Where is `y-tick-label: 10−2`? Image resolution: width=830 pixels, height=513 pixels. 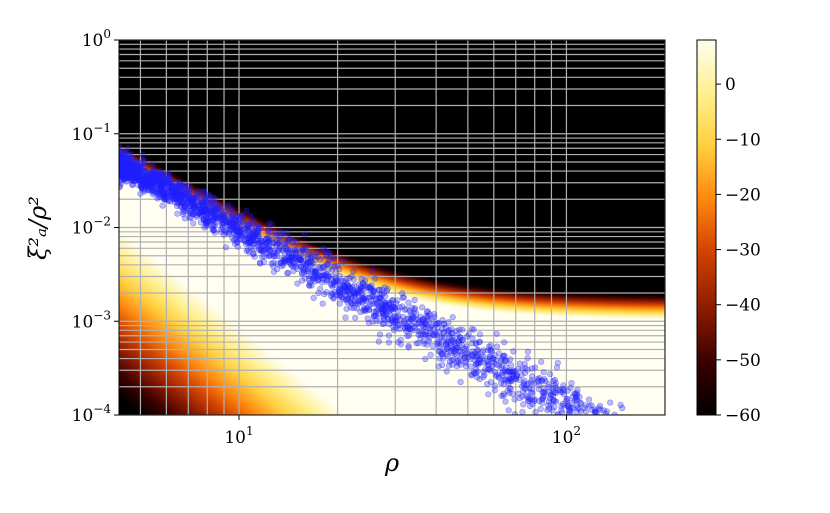 y-tick-label: 10−2 is located at coordinates (91, 227).